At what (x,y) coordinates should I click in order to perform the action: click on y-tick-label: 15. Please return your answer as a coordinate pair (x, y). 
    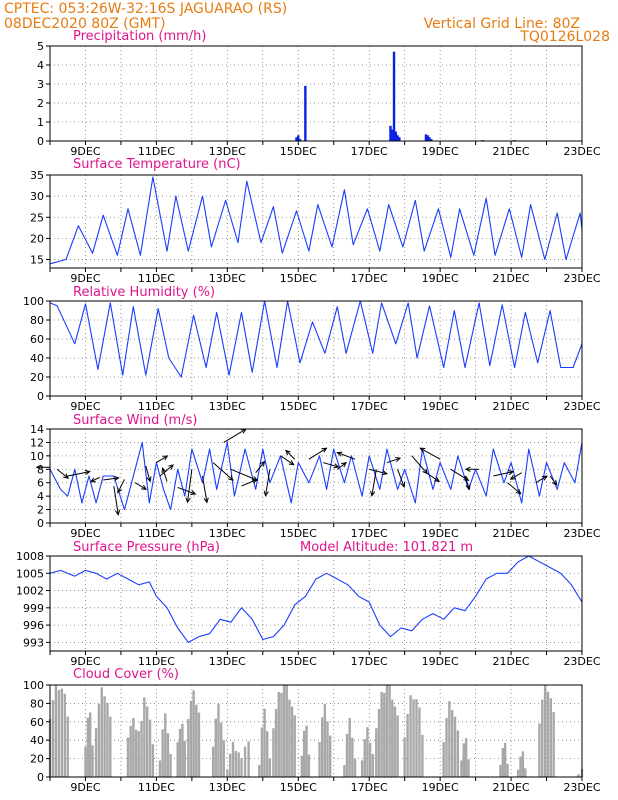
    Looking at the image, I should click on (37, 260).